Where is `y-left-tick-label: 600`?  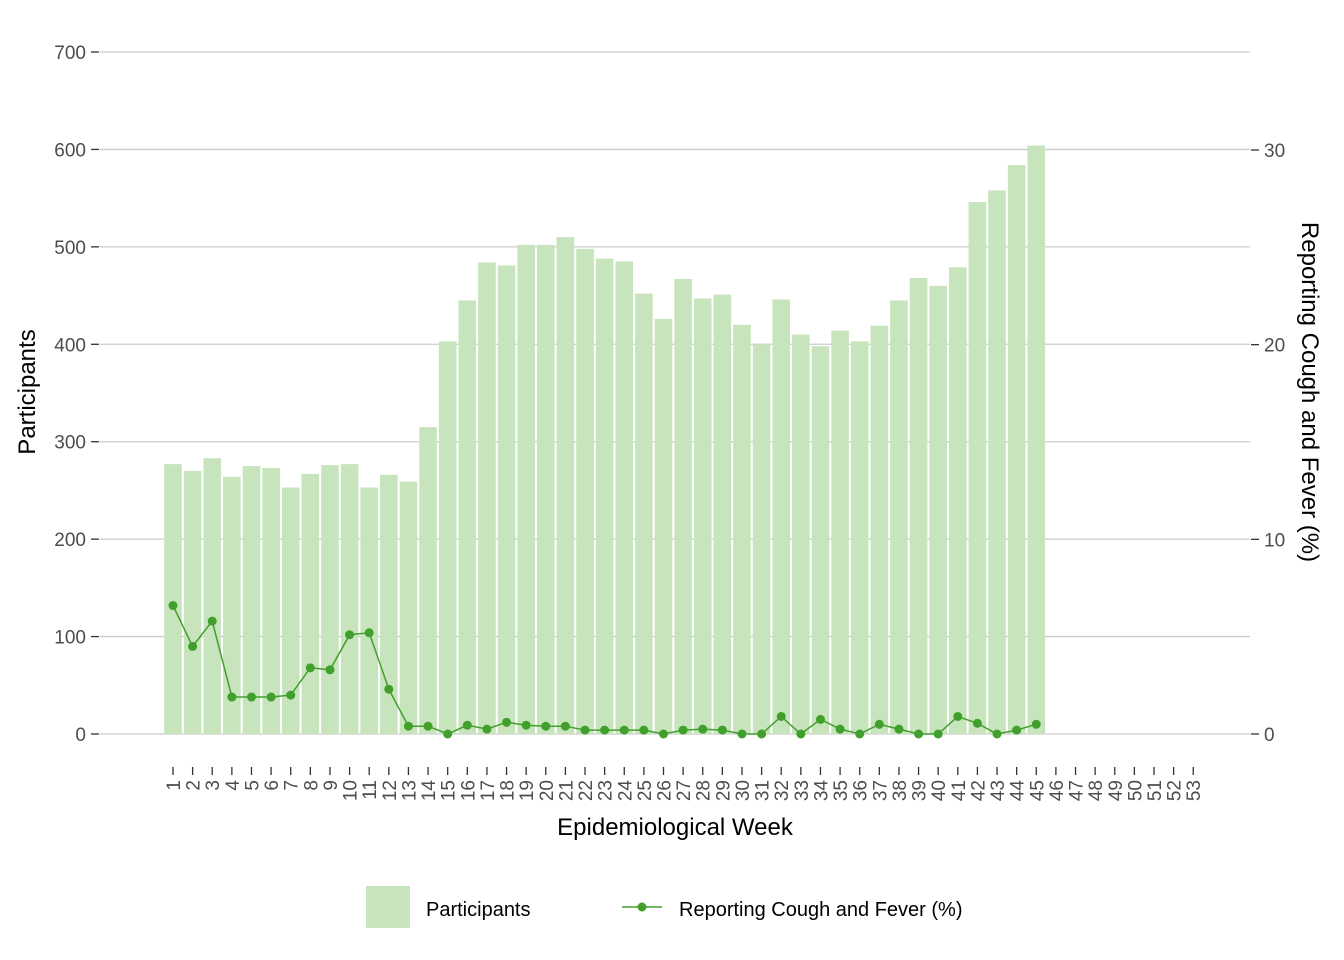 y-left-tick-label: 600 is located at coordinates (70, 150).